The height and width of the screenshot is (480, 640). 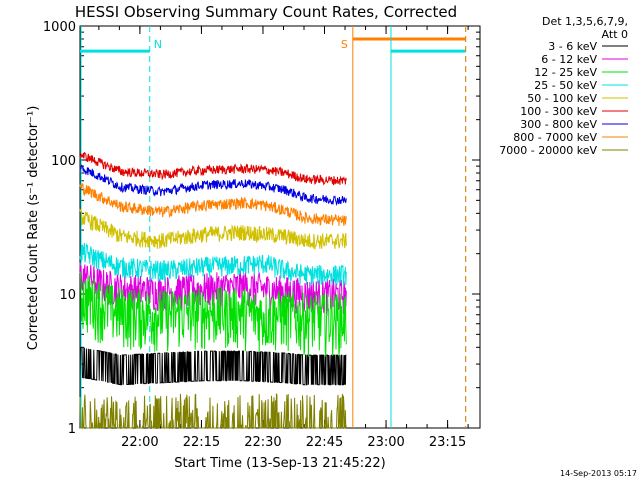 What do you see at coordinates (33, 228) in the screenshot?
I see `y-axis-label: Corrected Count Rate (s⁻¹ detector⁻¹)` at bounding box center [33, 228].